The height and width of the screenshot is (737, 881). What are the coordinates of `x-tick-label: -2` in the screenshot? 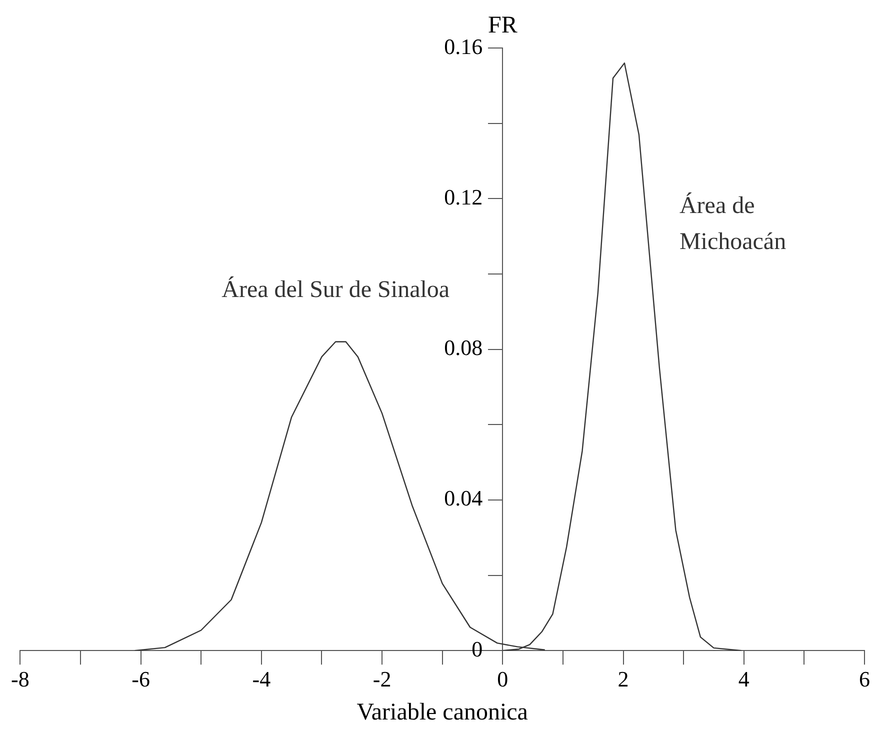 It's located at (382, 679).